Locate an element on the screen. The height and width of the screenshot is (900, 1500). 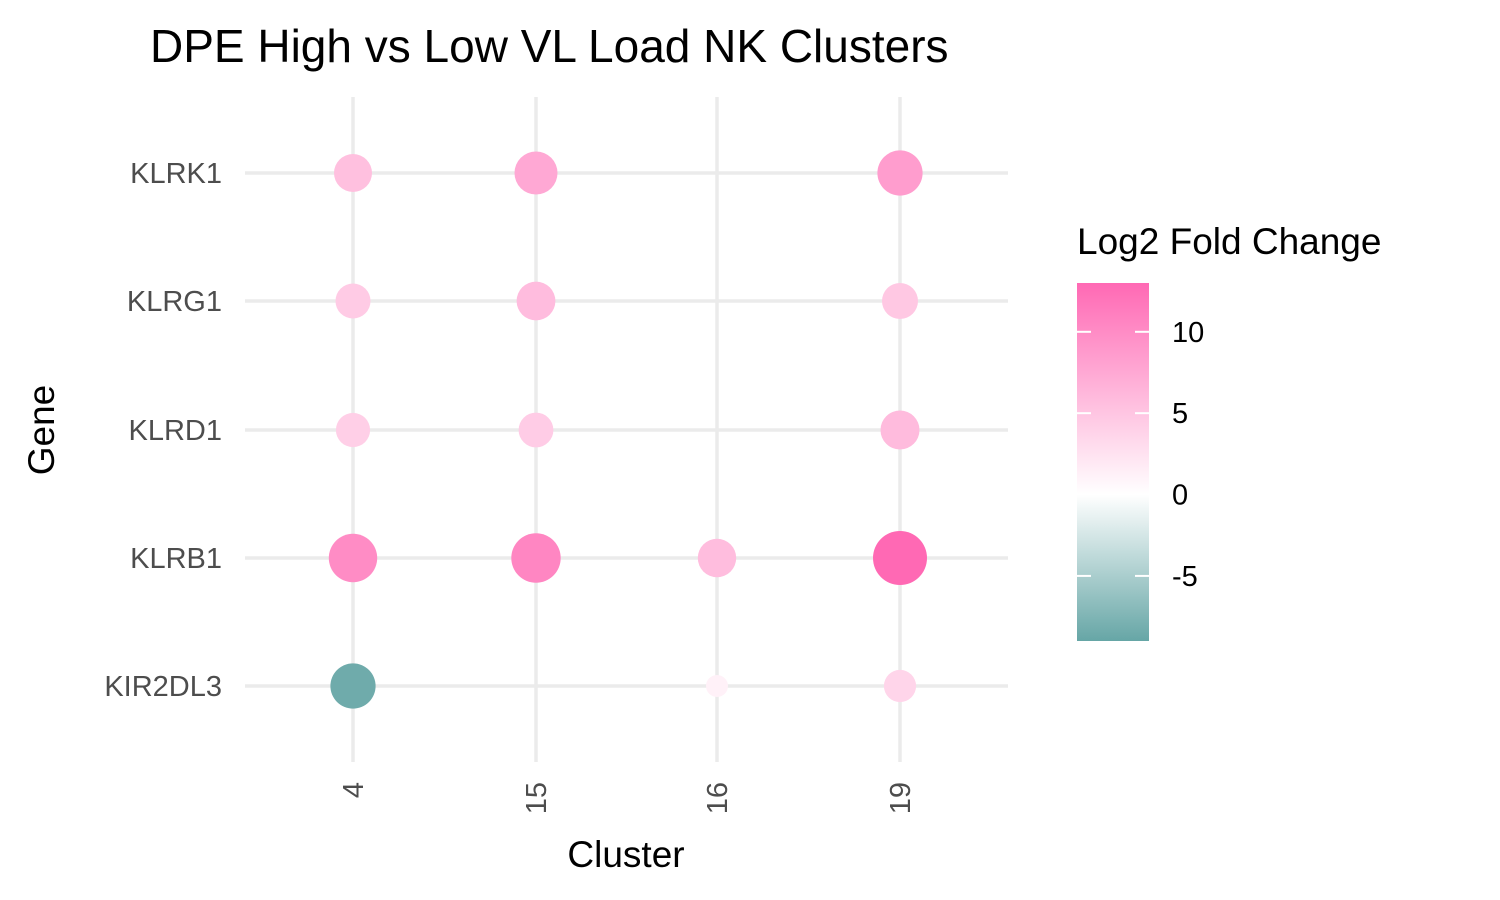
point-kir2dl3-c4 is located at coordinates (353, 686).